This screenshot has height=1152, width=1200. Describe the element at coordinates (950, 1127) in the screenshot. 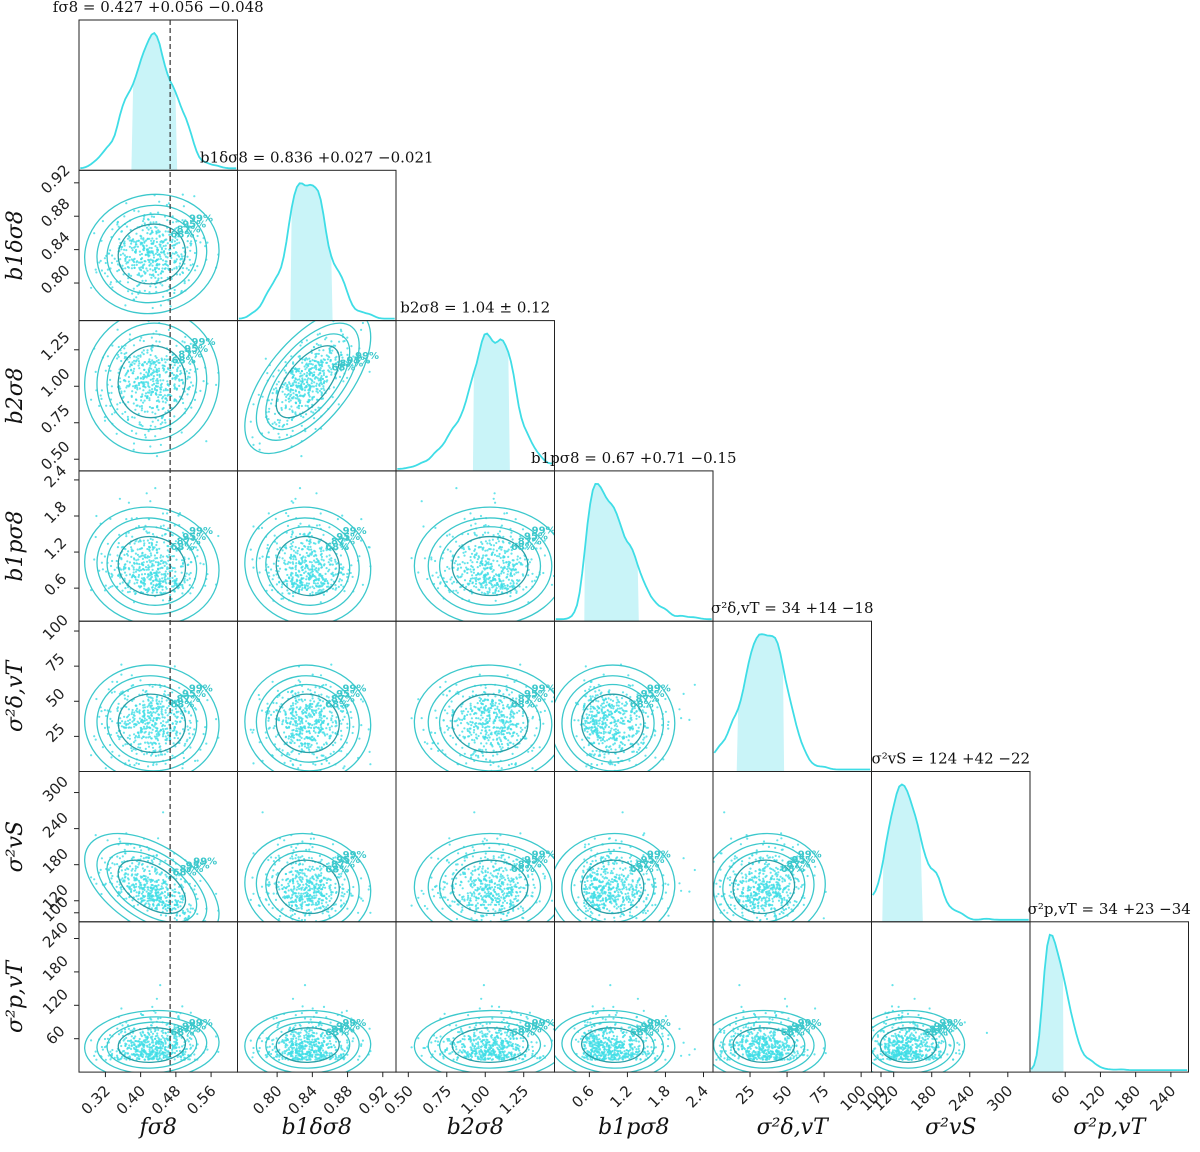

I see `x-axis-label: σ²vS` at that location.